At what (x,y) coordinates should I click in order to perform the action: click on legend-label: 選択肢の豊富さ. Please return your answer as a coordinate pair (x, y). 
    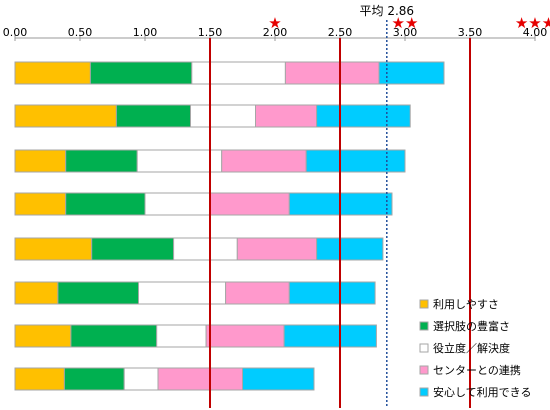
    Looking at the image, I should click on (471, 326).